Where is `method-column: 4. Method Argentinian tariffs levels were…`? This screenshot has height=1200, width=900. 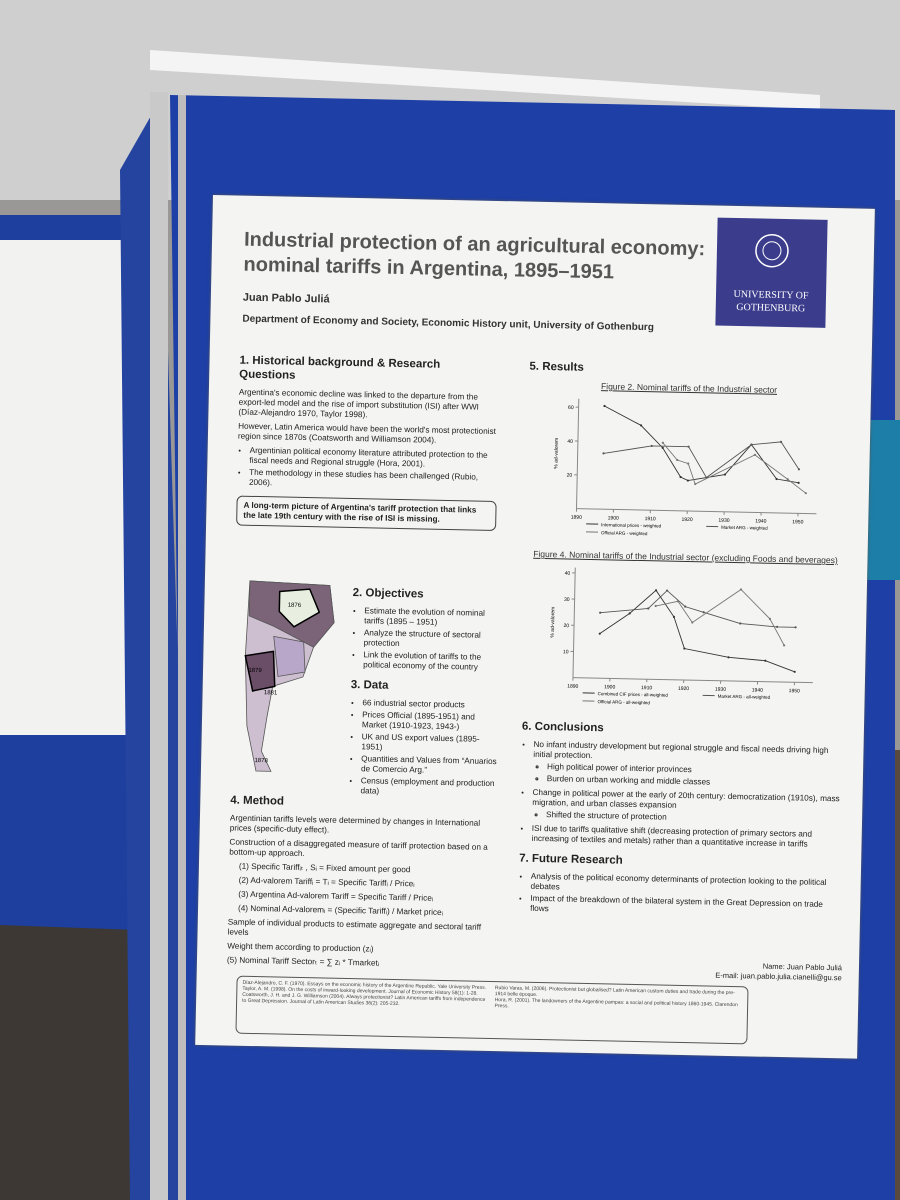 method-column: 4. Method Argentinian tariffs levels were… is located at coordinates (359, 879).